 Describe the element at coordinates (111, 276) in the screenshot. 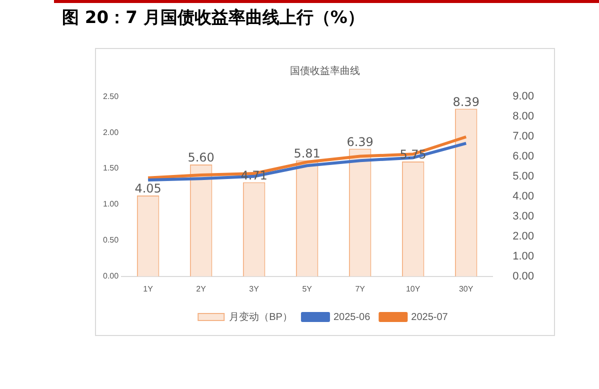

I see `y-tick-label: 0.00` at that location.